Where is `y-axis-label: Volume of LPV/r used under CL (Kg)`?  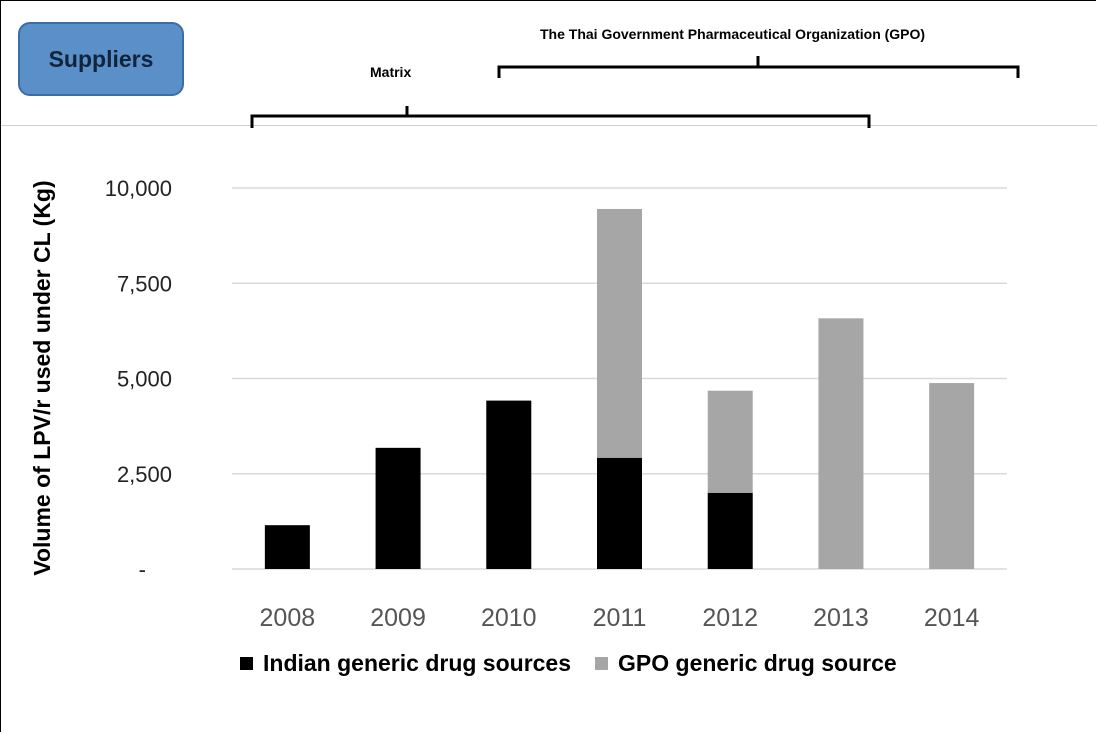
y-axis-label: Volume of LPV/r used under CL (Kg) is located at coordinates (42, 377).